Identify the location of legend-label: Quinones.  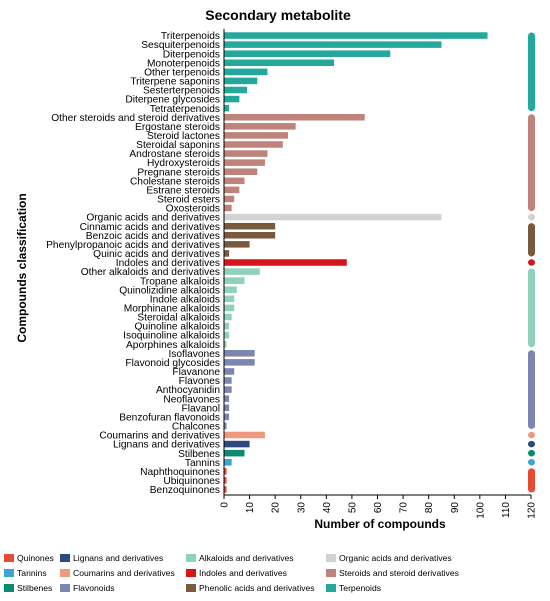
(35, 558).